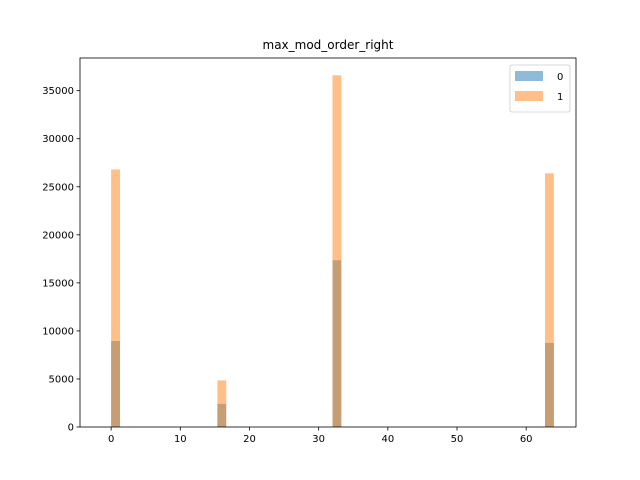 This screenshot has height=480, width=640. I want to click on x-tick-label: 50, so click(457, 439).